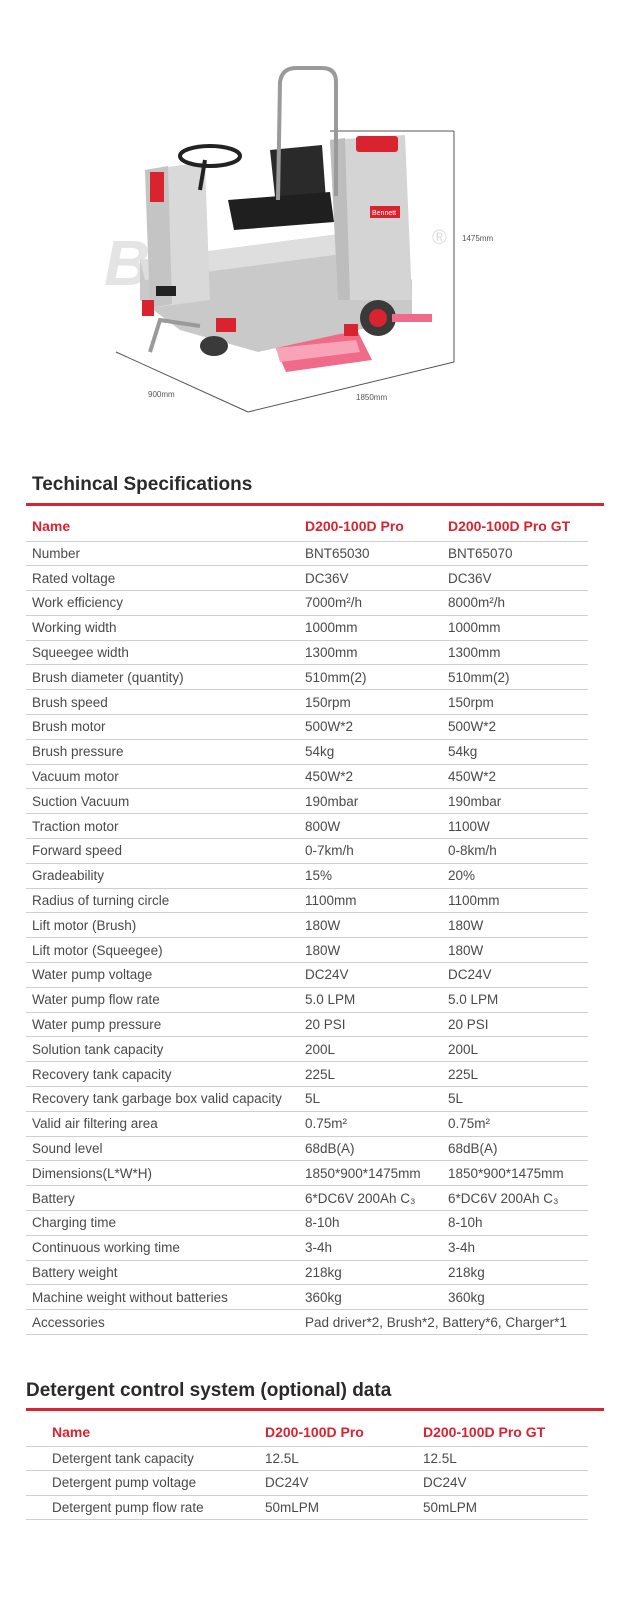  Describe the element at coordinates (307, 1432) in the screenshot. I see `detergent-header-row: Name D200-100D Pro D200-100D Pro GT` at that location.